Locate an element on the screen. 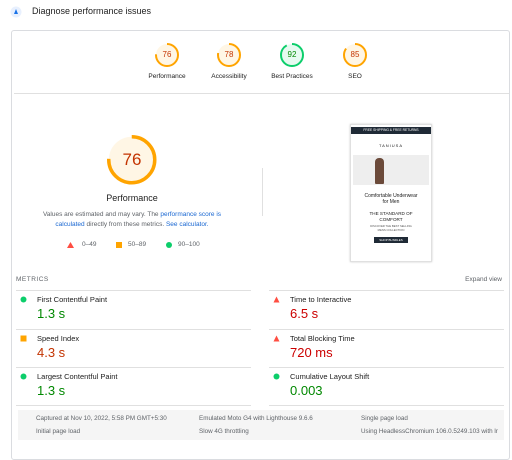 The image size is (512, 460). header-title: Diagnose performance issues is located at coordinates (92, 11).